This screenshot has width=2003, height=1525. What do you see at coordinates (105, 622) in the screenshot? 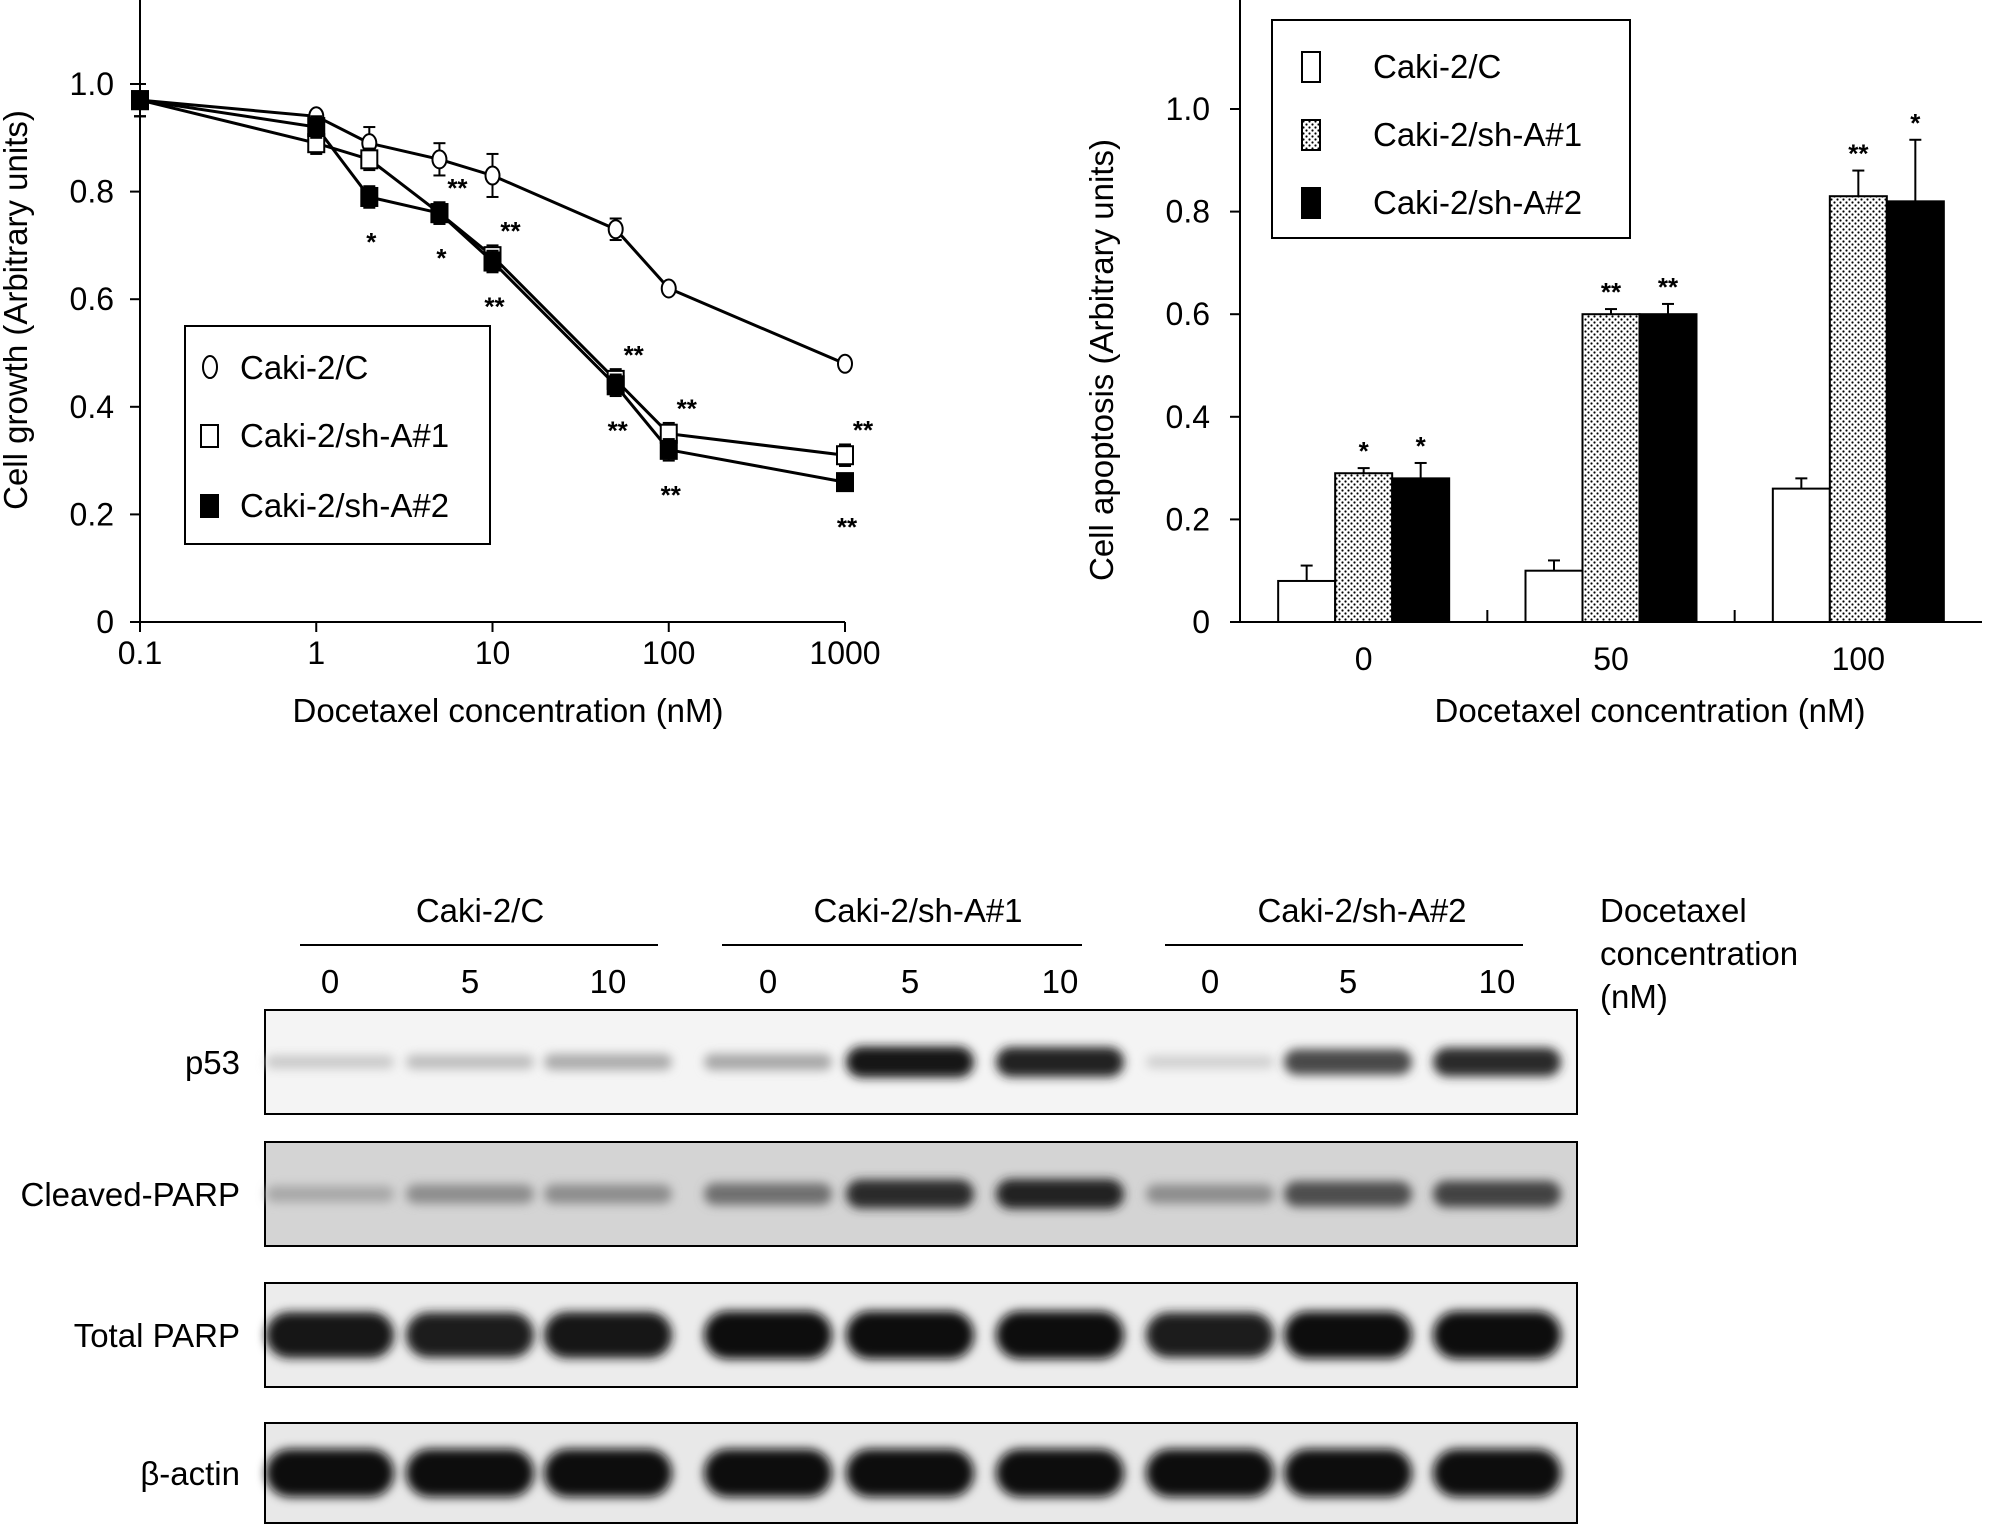
I see `y-tick-label: 0` at bounding box center [105, 622].